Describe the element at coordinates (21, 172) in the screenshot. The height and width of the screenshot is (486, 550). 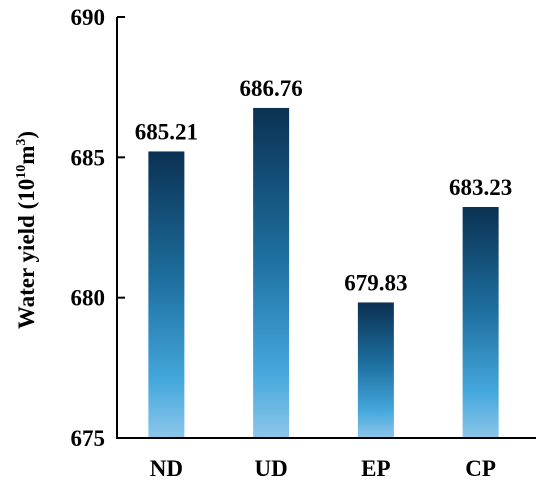
I see `y-axis-unit-exponent-a: 10` at that location.